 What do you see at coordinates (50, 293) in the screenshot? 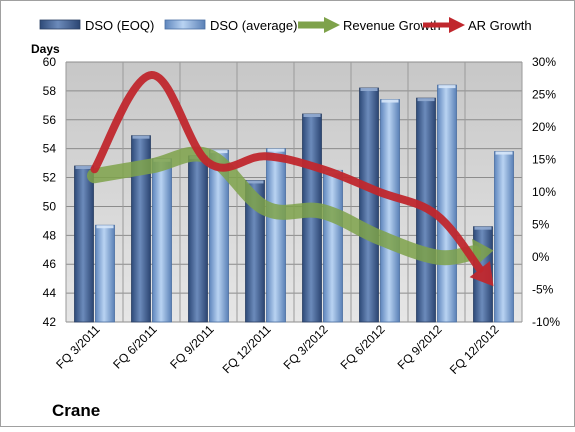
I see `left-tick-label: 44` at bounding box center [50, 293].